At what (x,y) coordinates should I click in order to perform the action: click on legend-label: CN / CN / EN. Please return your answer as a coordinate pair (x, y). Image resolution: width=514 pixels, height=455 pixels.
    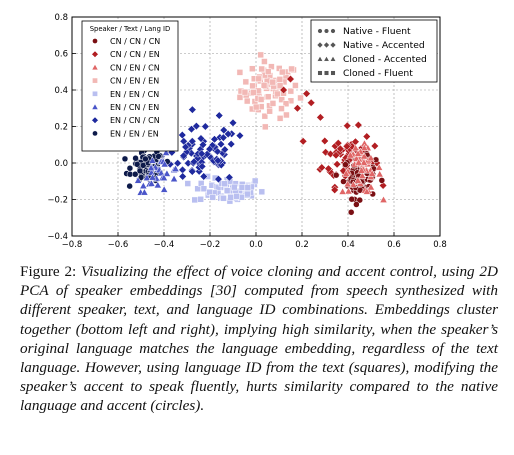
    Looking at the image, I should click on (135, 54).